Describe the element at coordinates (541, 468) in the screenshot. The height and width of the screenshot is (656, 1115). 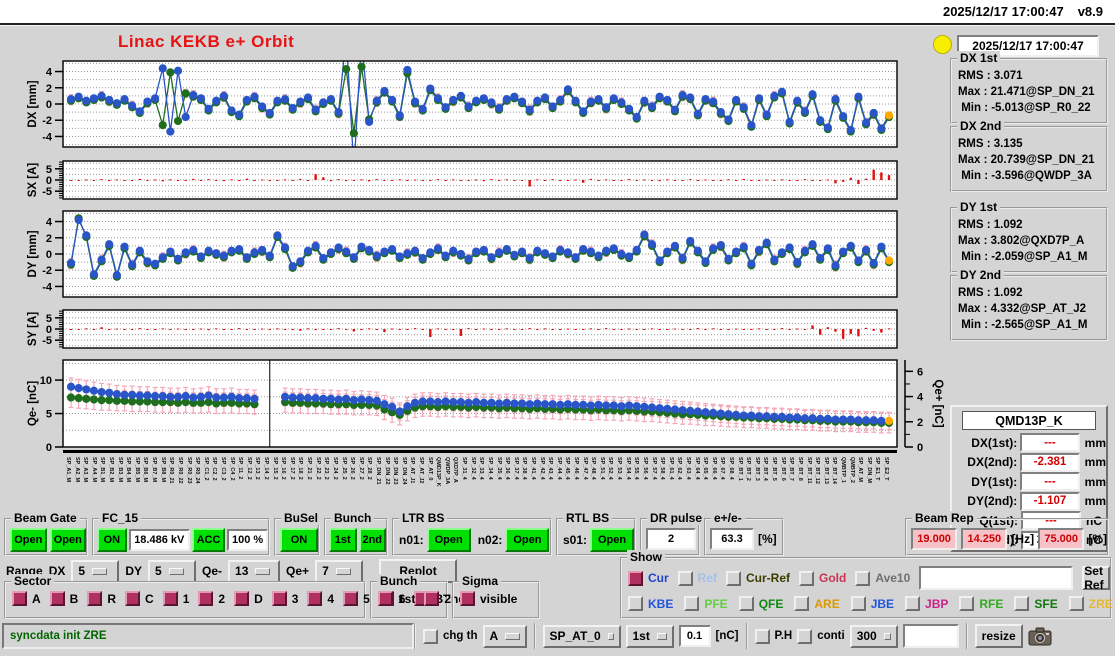
I see `bpm-label: SP_42_4` at that location.